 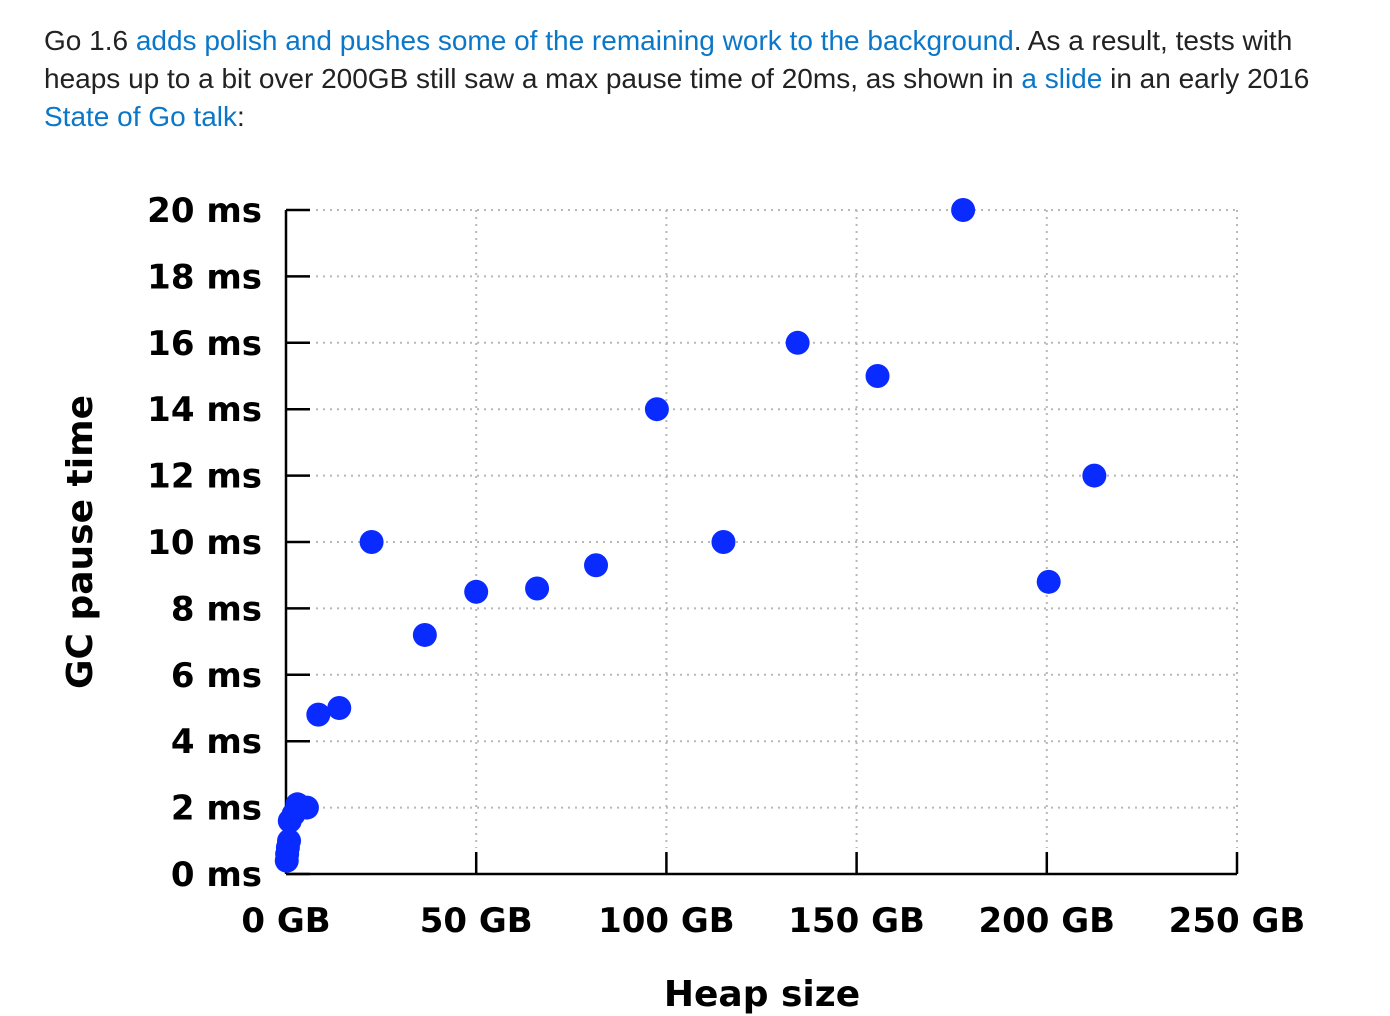 I want to click on x-tick-label: 0 GB, so click(x=285, y=921).